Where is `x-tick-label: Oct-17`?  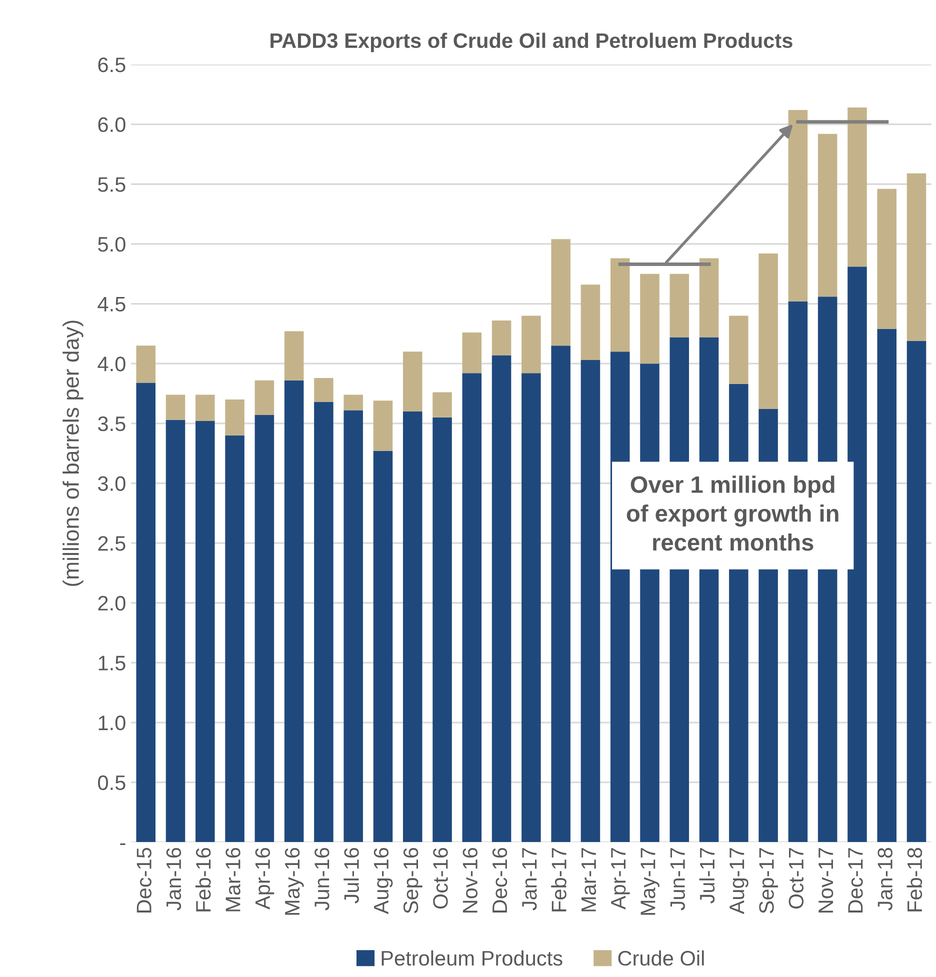
x-tick-label: Oct-17 is located at coordinates (796, 878).